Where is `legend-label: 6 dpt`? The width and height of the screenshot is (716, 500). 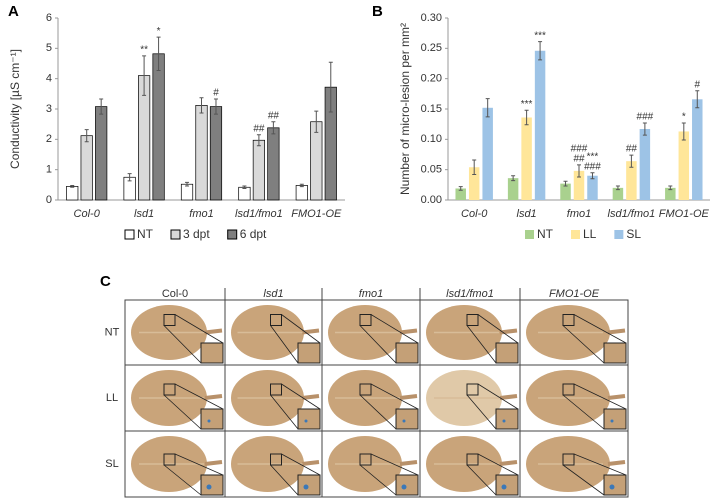 legend-label: 6 dpt is located at coordinates (253, 234).